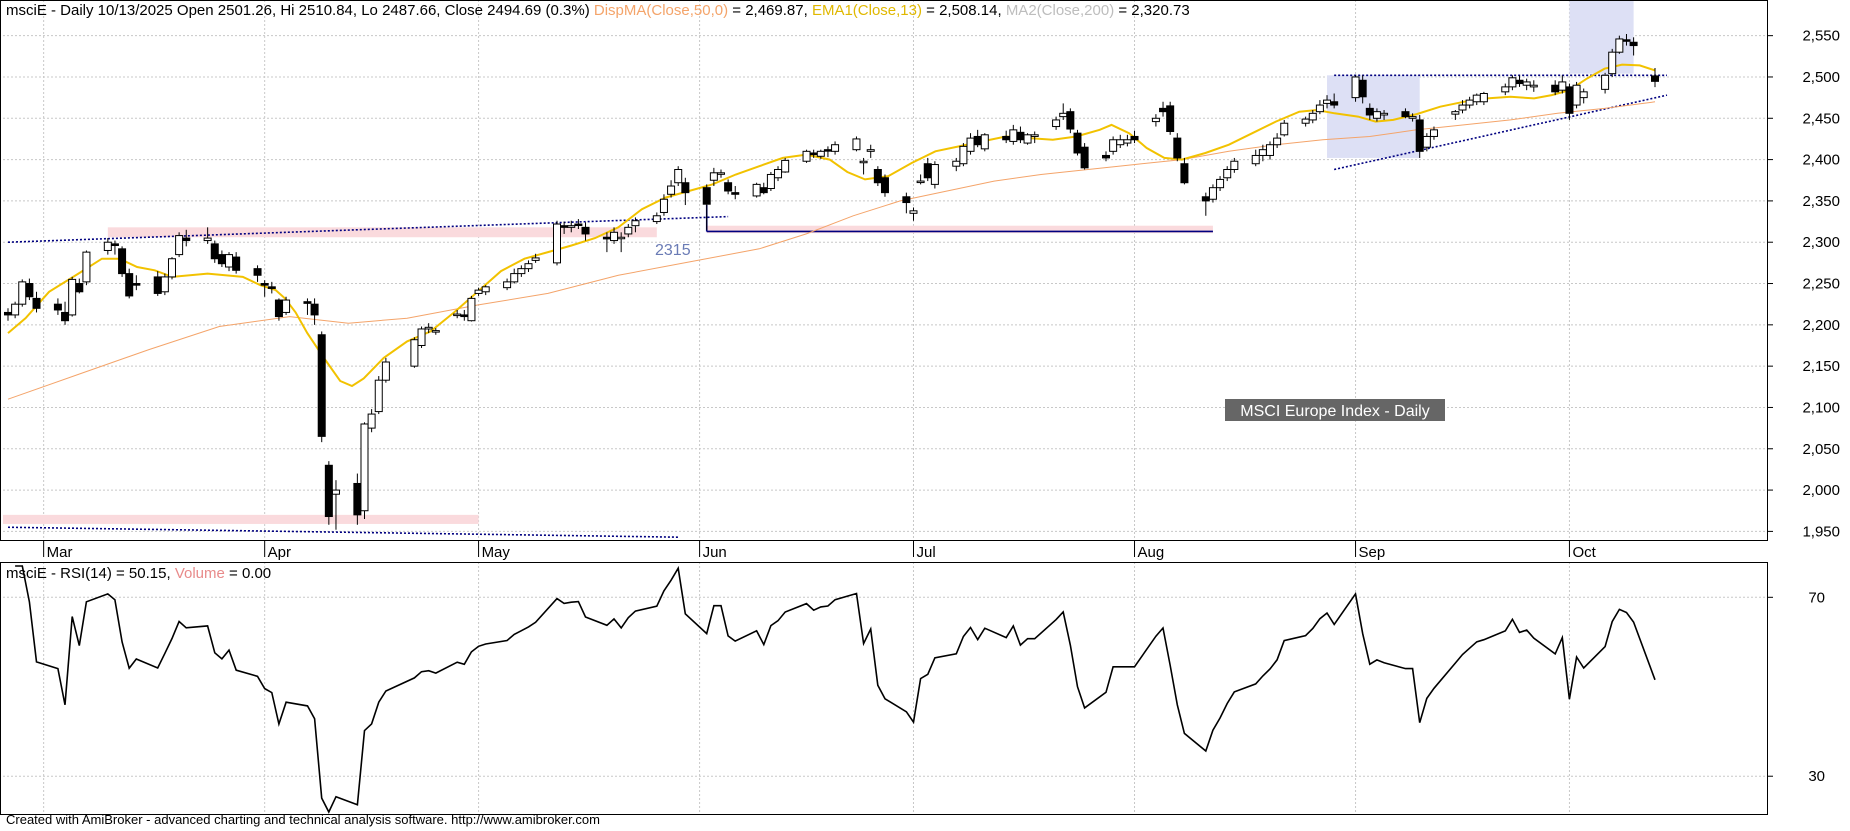  I want to click on ema-value: = 2,508.14,, so click(963, 10).